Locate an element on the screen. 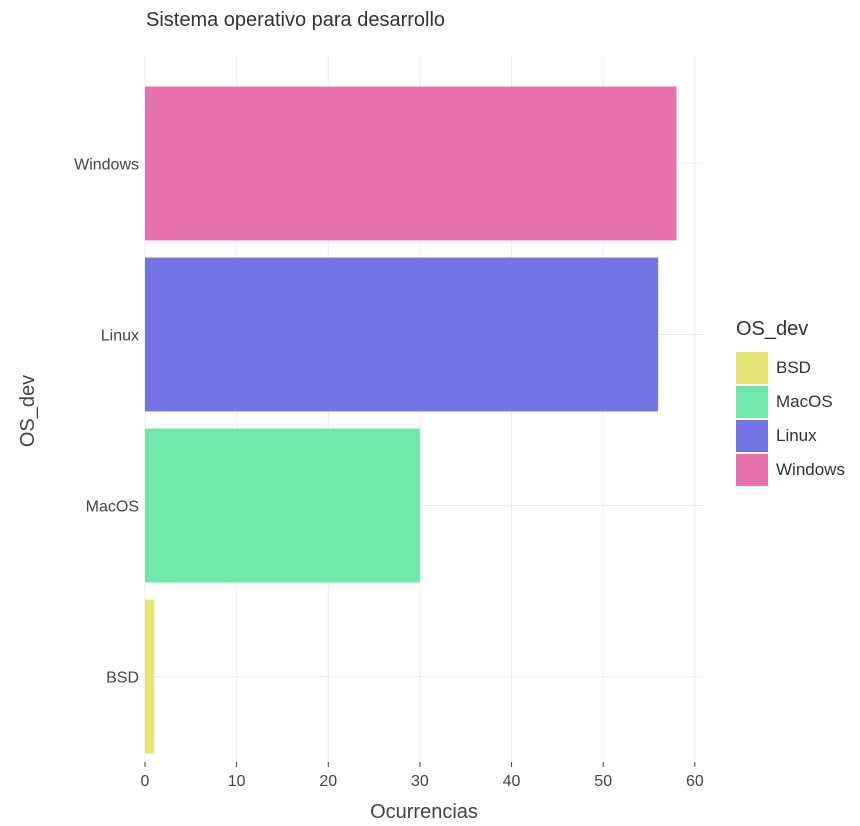  x-tick-label: 20 is located at coordinates (328, 781).